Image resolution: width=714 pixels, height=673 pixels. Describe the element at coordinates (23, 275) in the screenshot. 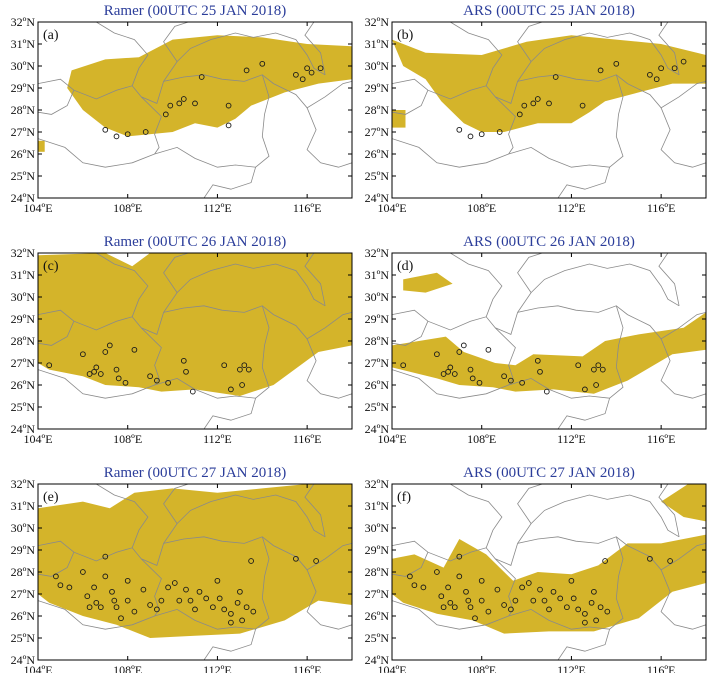

I see `y-tick-label: 31ºN` at that location.